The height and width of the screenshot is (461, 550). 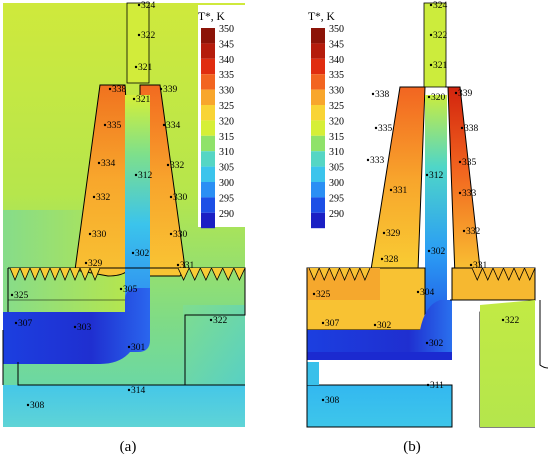 What do you see at coordinates (465, 94) in the screenshot?
I see `panel-b-temperature-label: 339` at bounding box center [465, 94].